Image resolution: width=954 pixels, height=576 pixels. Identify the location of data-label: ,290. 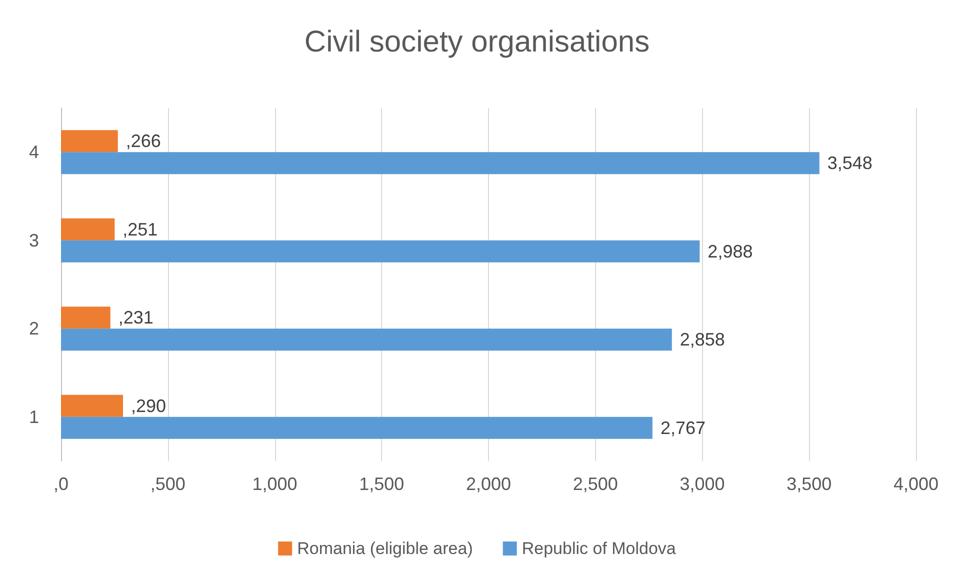
(148, 406).